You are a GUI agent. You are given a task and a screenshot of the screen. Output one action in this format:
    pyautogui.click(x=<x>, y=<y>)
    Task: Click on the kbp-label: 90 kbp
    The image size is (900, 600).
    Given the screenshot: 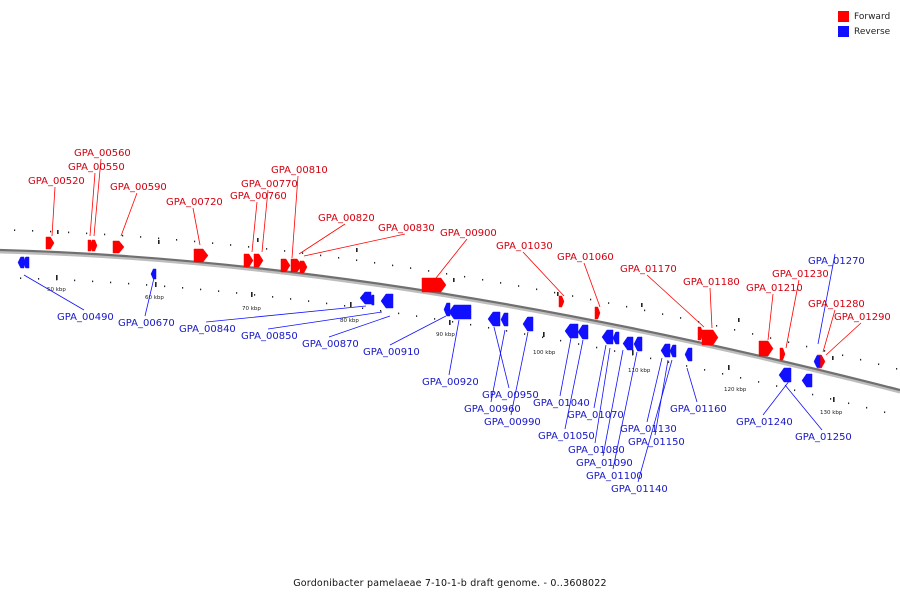 What is the action you would take?
    pyautogui.click(x=445, y=335)
    